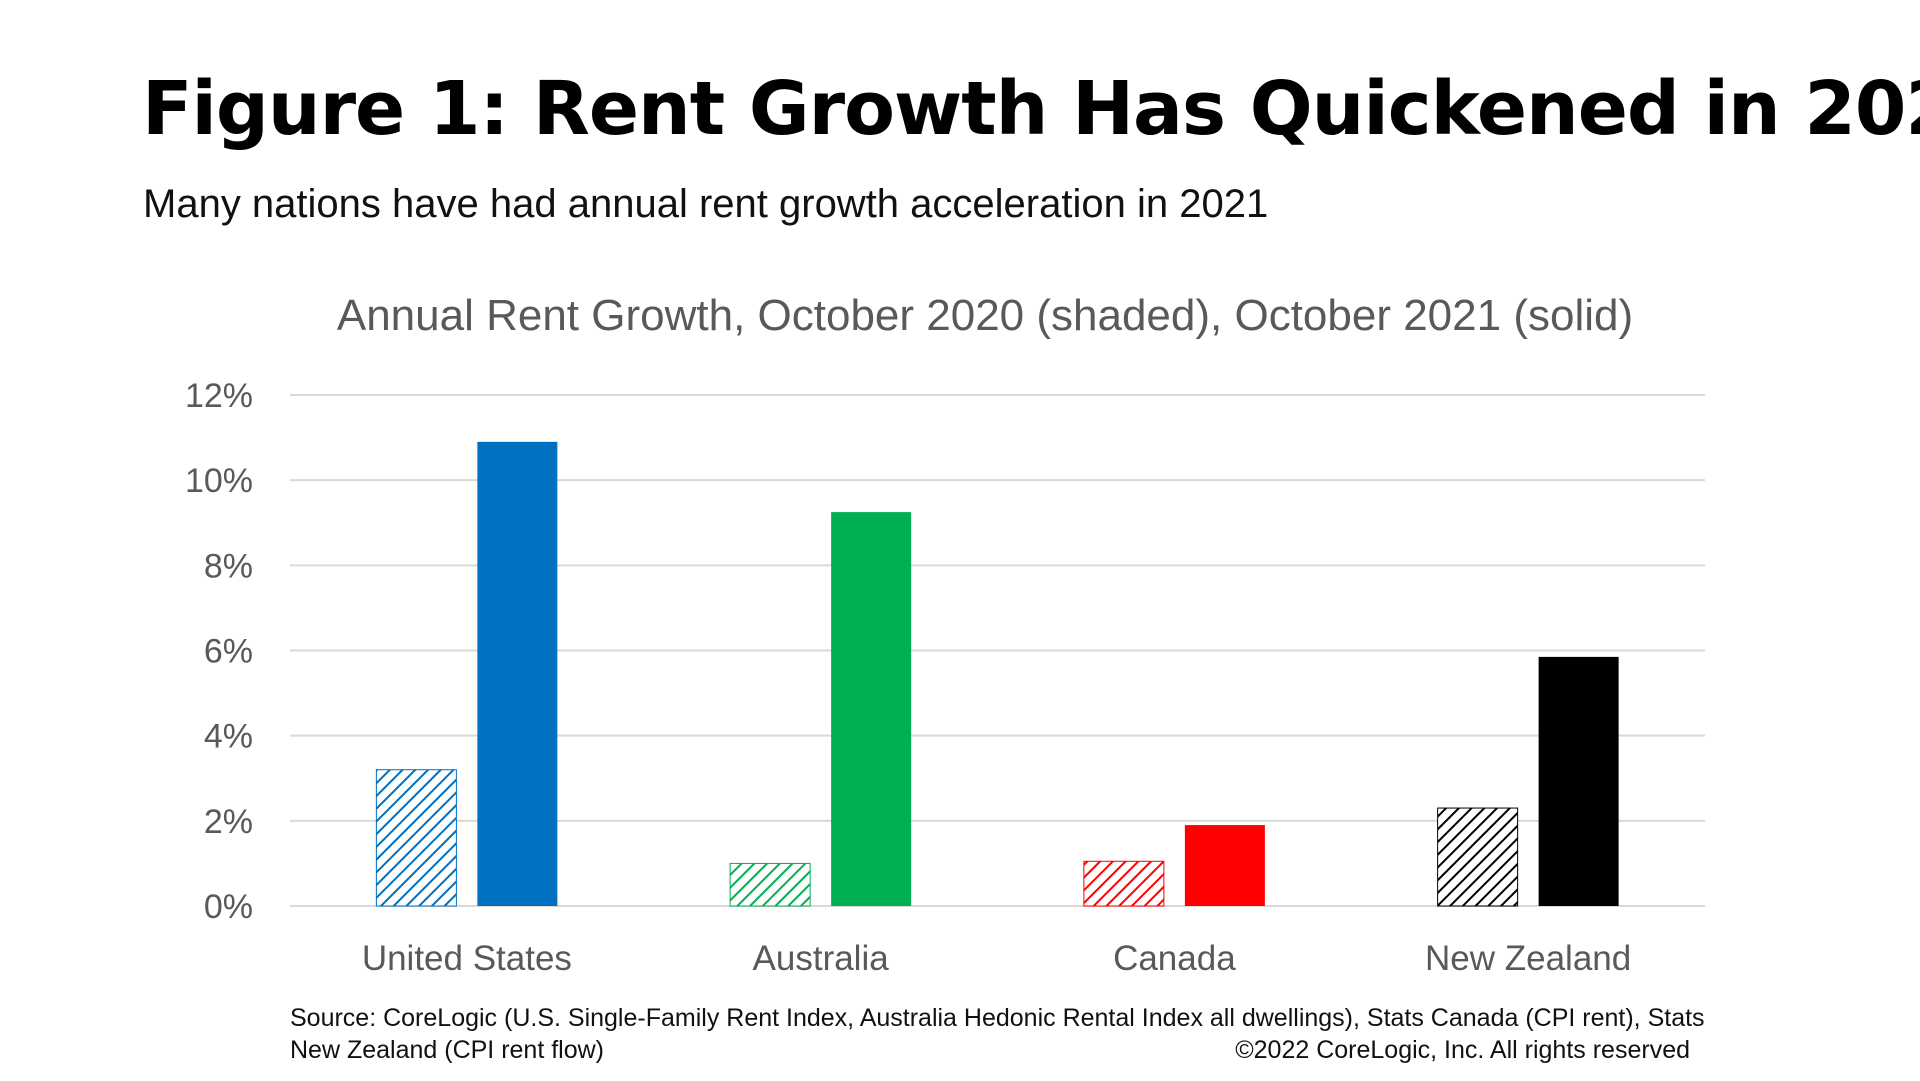 The width and height of the screenshot is (1920, 1081). Describe the element at coordinates (1174, 958) in the screenshot. I see `x-category-label: Canada` at that location.